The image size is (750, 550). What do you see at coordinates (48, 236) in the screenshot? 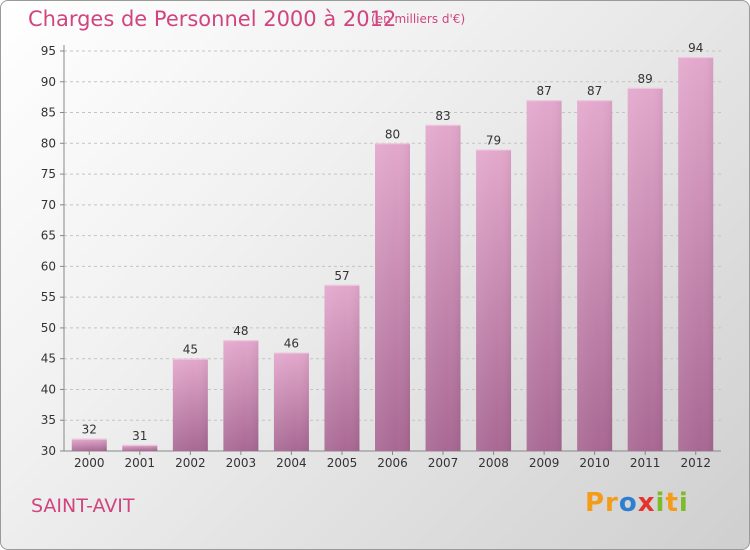
I see `y-tick-label: 65` at bounding box center [48, 236].